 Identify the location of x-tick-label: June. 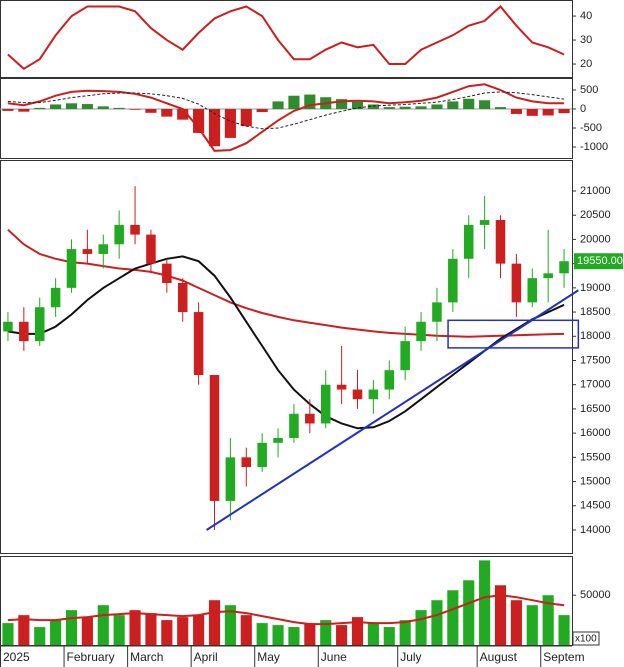
(334, 657).